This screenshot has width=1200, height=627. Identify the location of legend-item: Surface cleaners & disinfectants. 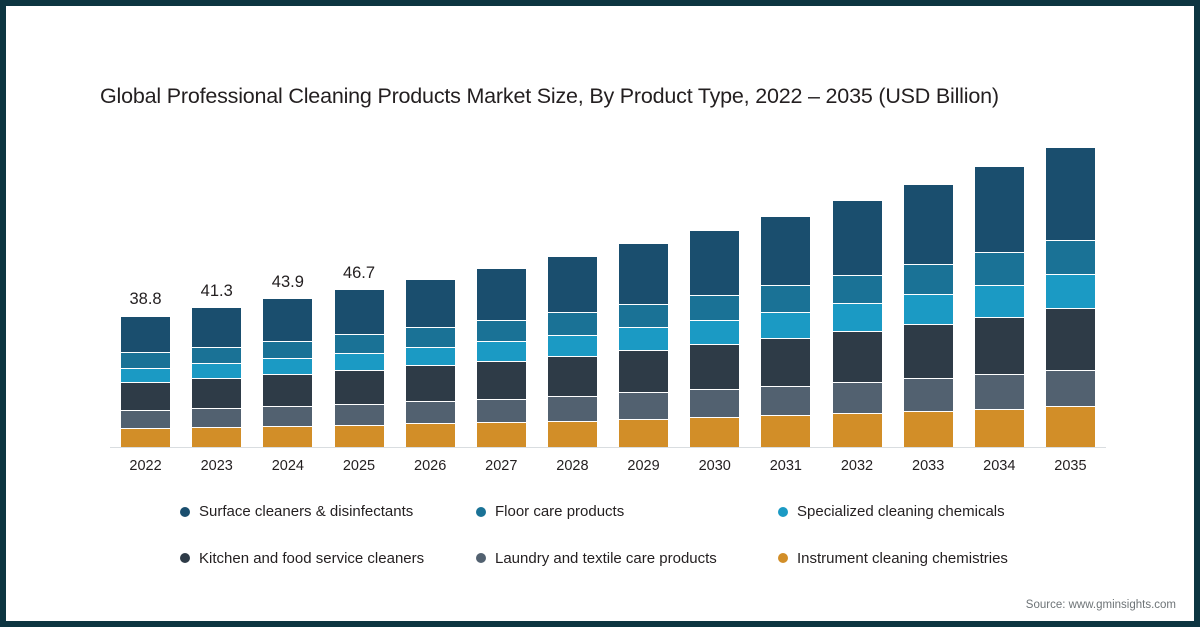
(296, 511).